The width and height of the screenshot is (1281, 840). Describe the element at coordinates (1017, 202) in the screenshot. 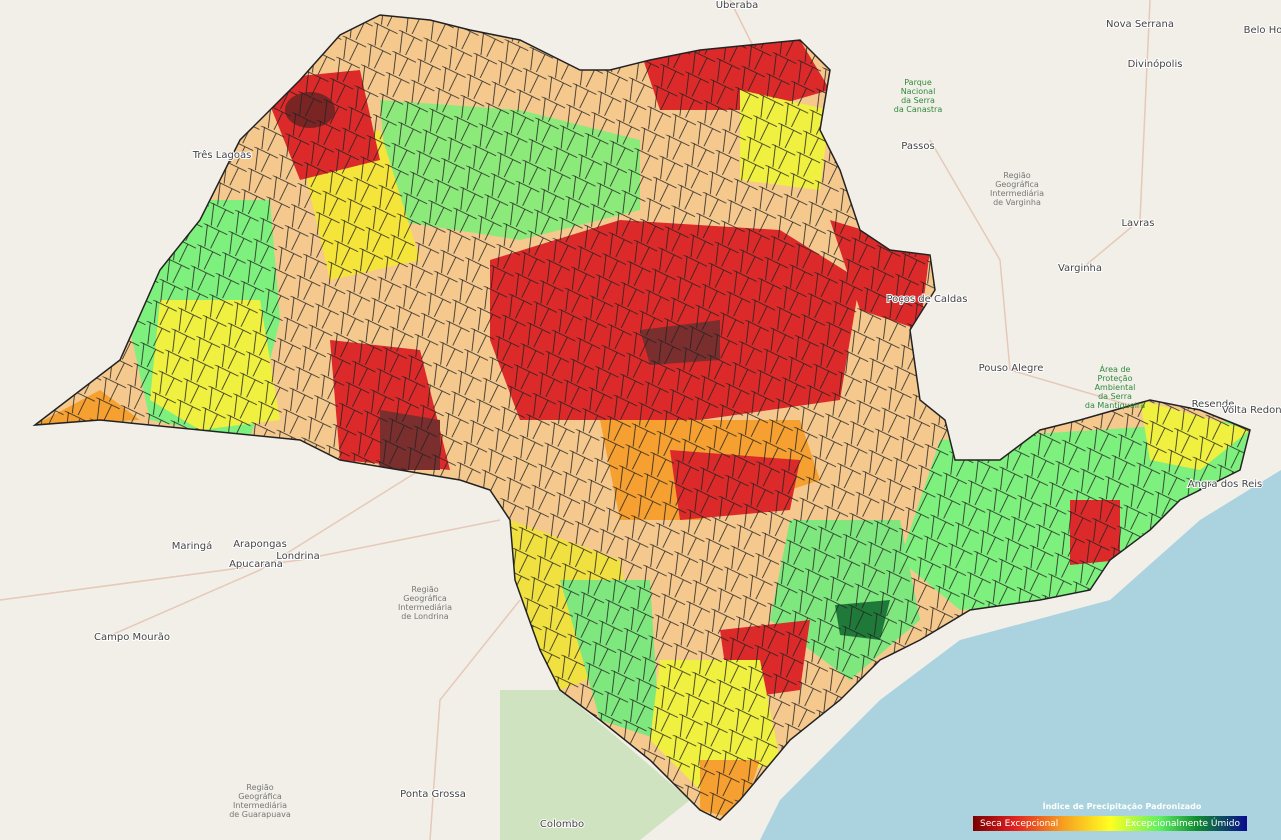

I see `region-label: de Varginha` at that location.